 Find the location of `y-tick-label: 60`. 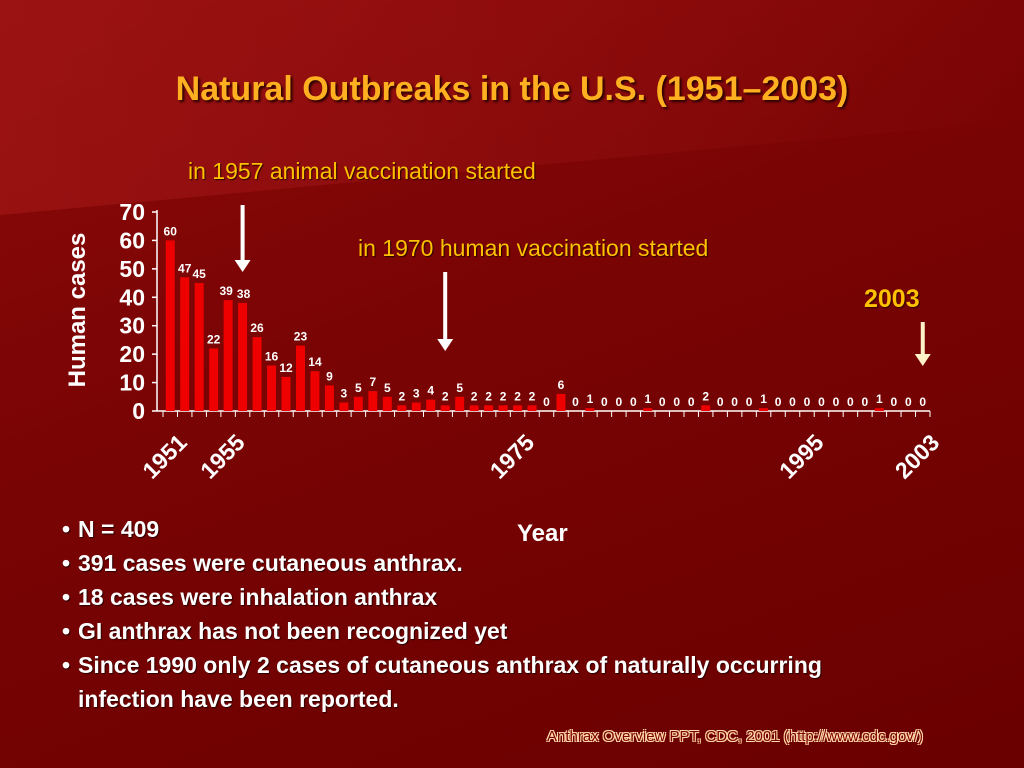

y-tick-label: 60 is located at coordinates (132, 240).